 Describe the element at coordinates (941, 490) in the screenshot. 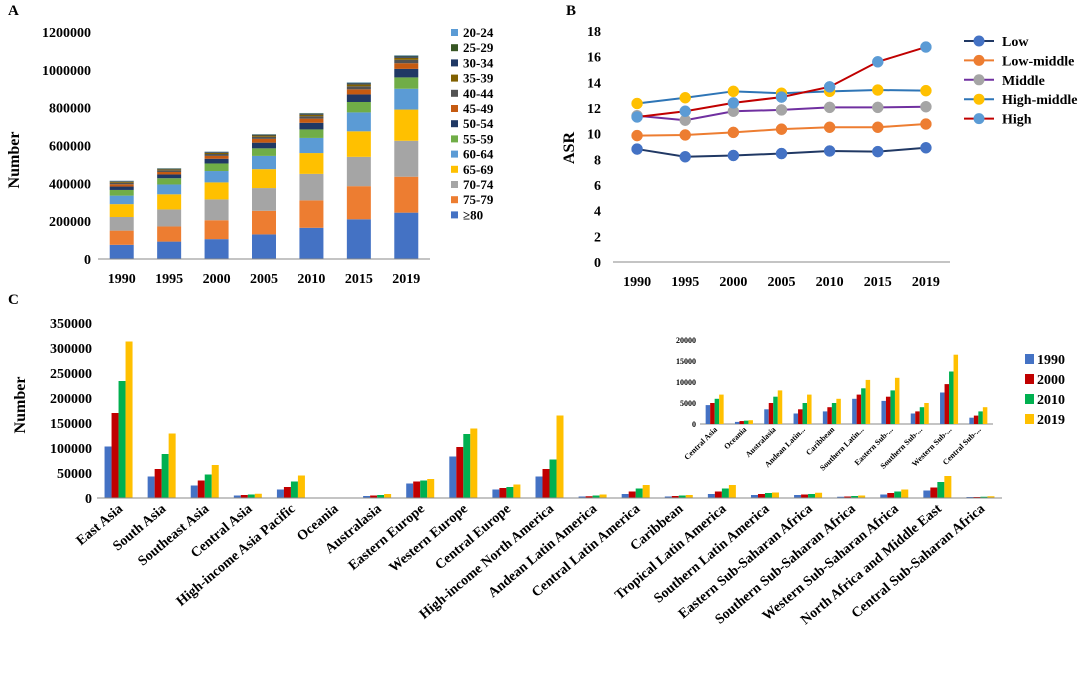

I see `panel-c-bar-north-africa-and-middle-east-2010` at that location.